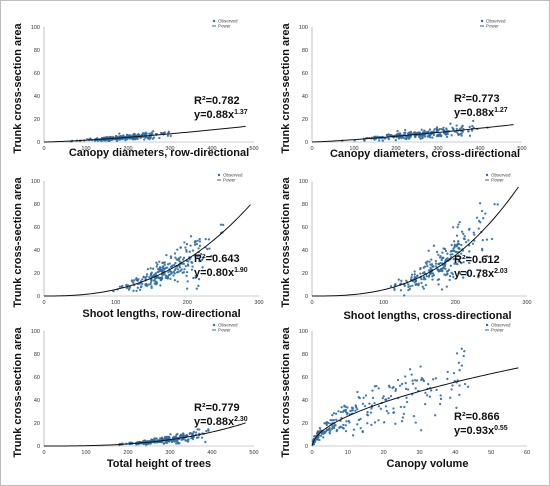  Describe the element at coordinates (159, 464) in the screenshot. I see `x-axis-title: Total height of trees` at that location.